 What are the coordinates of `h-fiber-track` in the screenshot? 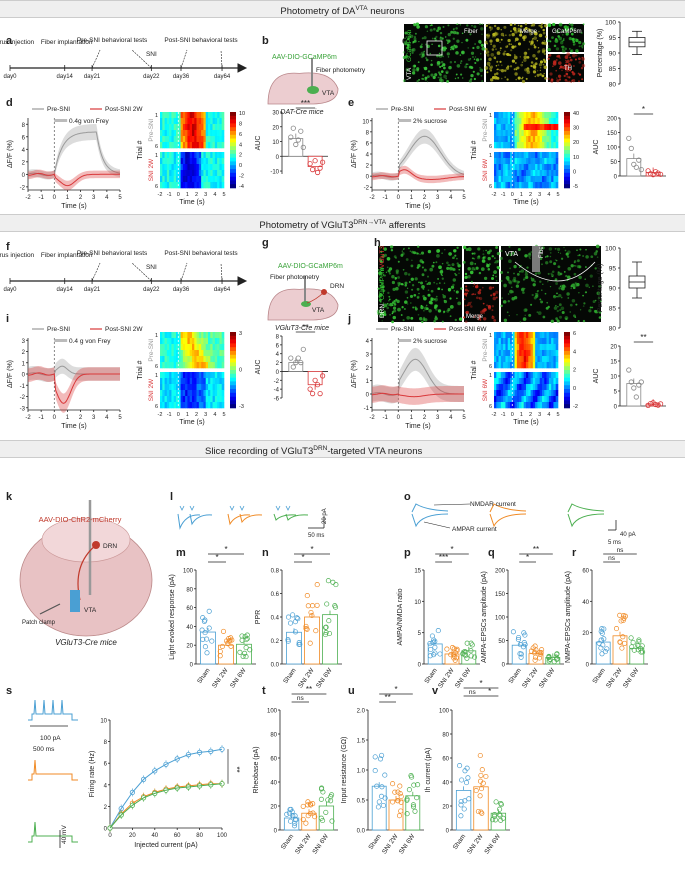 It's located at (536, 259).